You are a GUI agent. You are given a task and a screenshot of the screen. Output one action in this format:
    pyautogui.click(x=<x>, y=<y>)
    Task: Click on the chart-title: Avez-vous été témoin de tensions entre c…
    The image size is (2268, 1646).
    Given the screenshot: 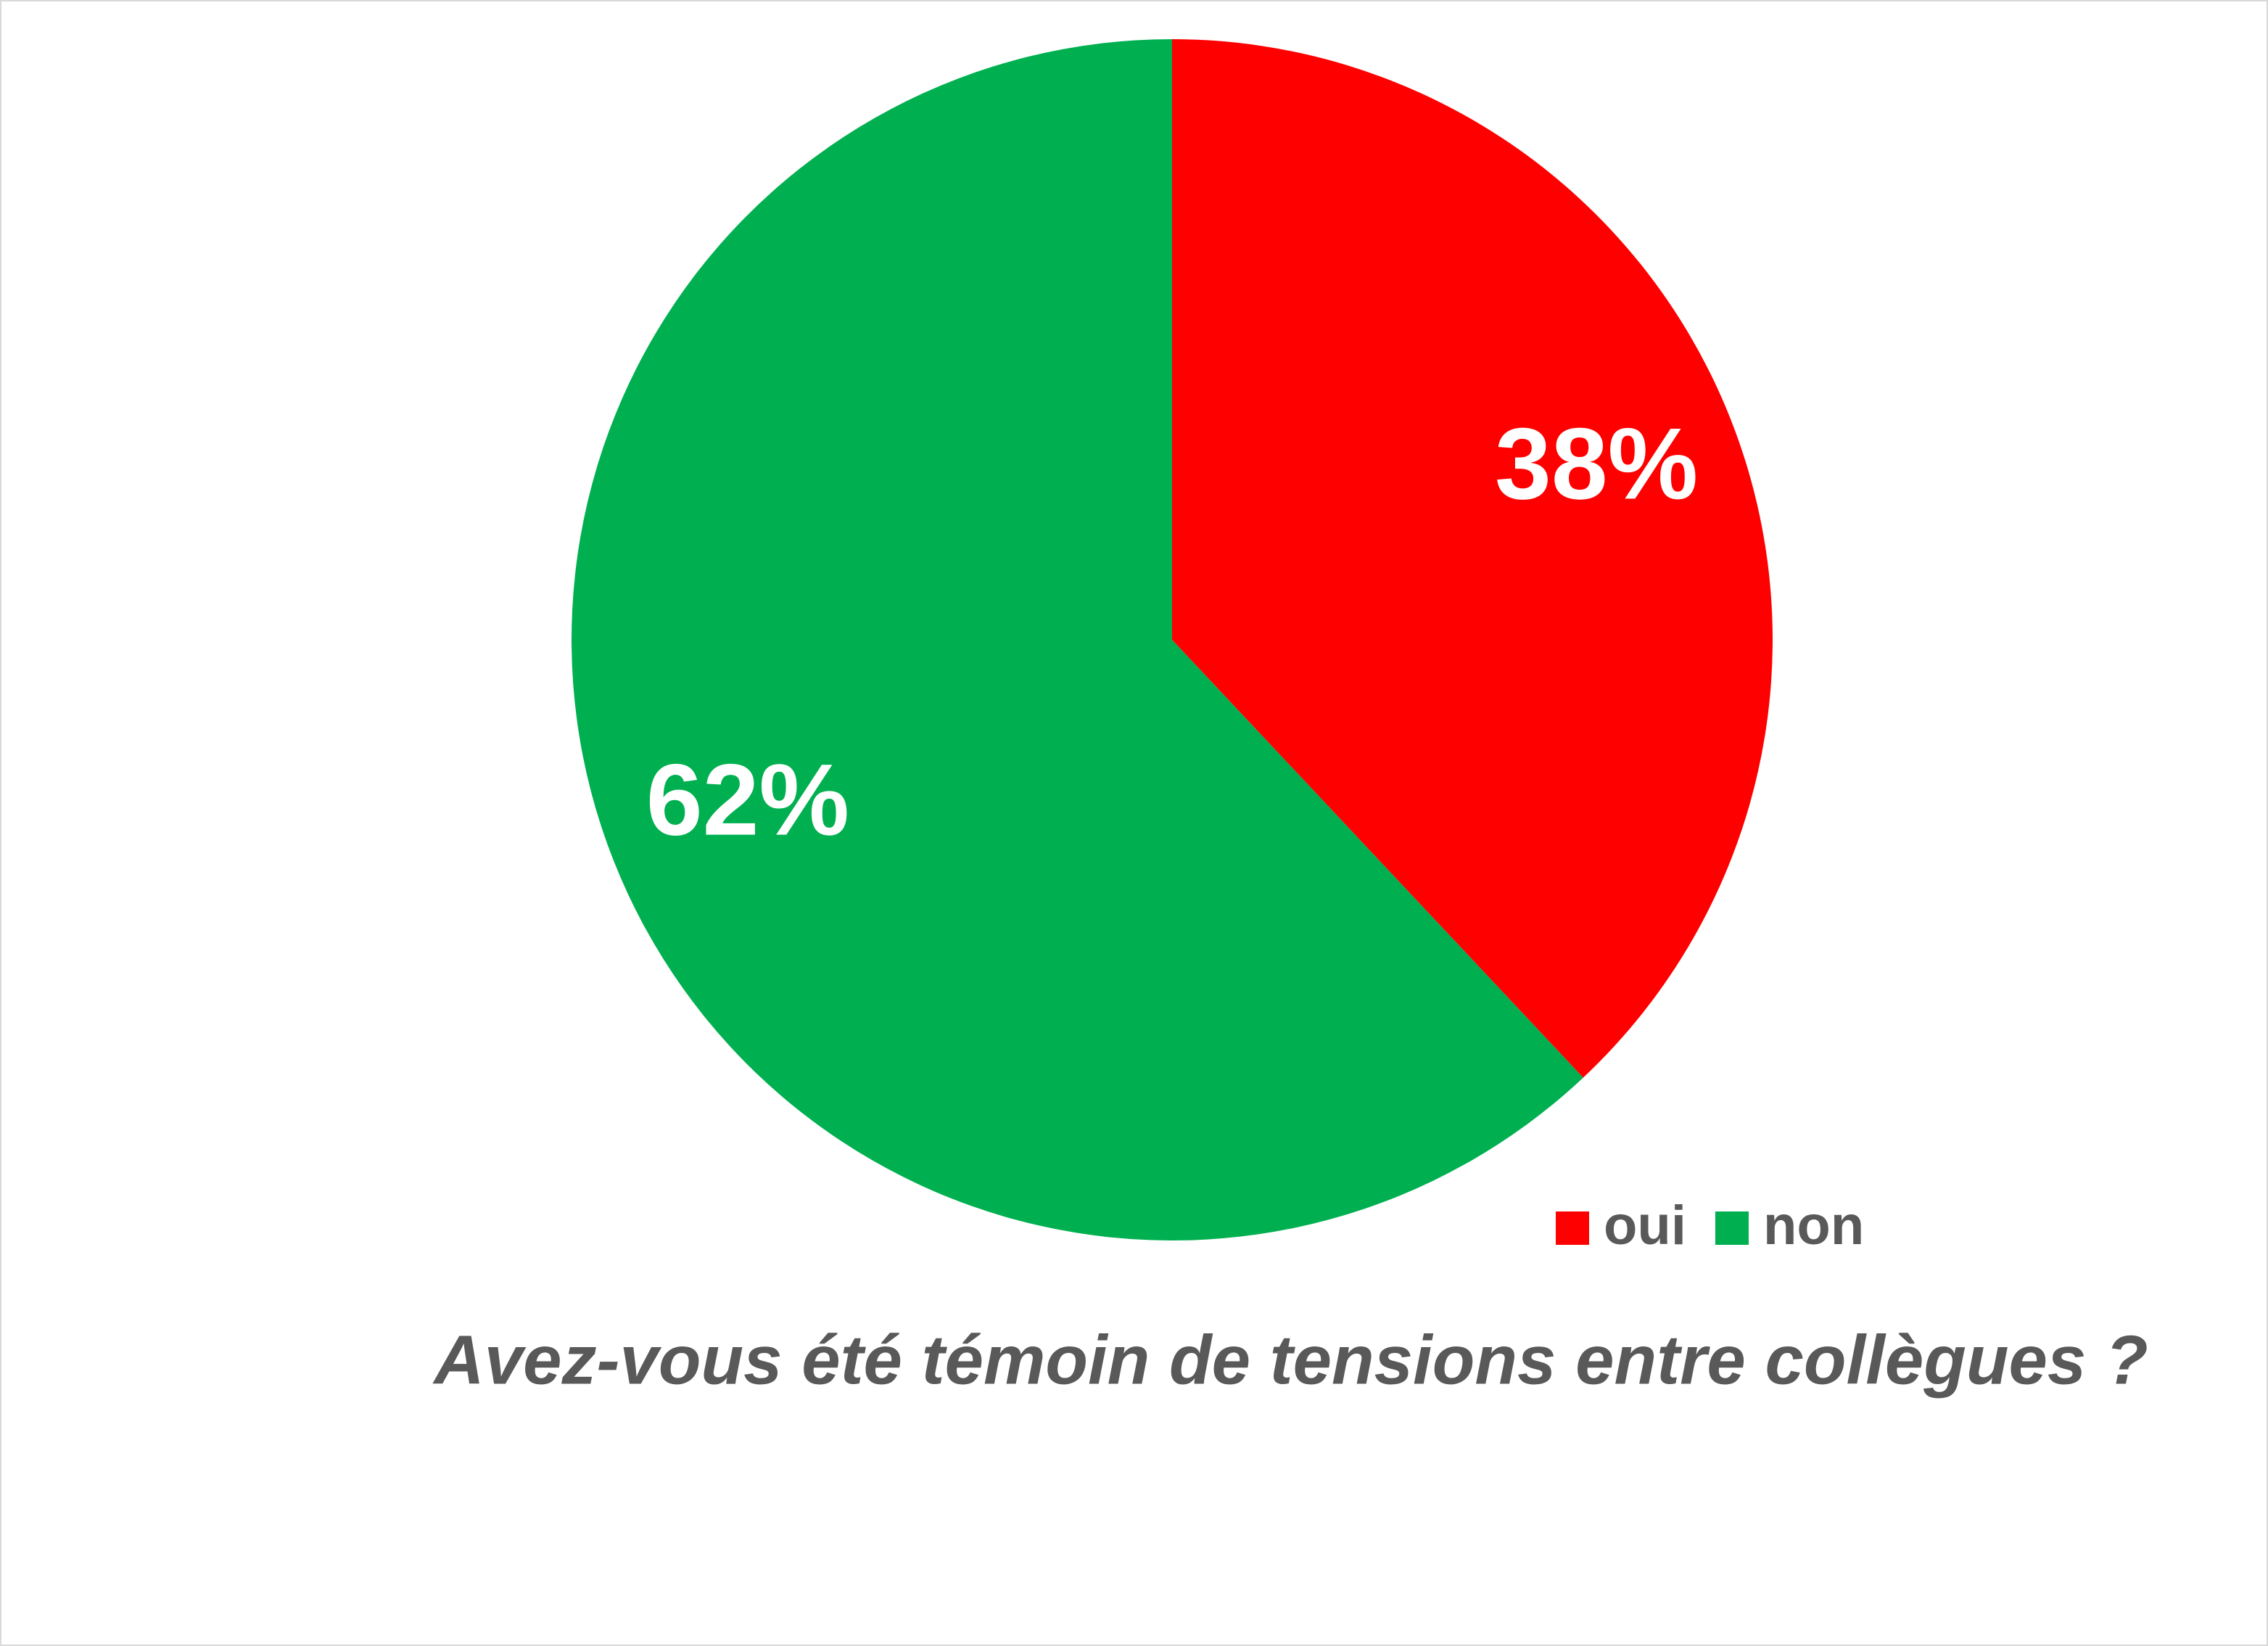 What is the action you would take?
    pyautogui.click(x=1290, y=1360)
    